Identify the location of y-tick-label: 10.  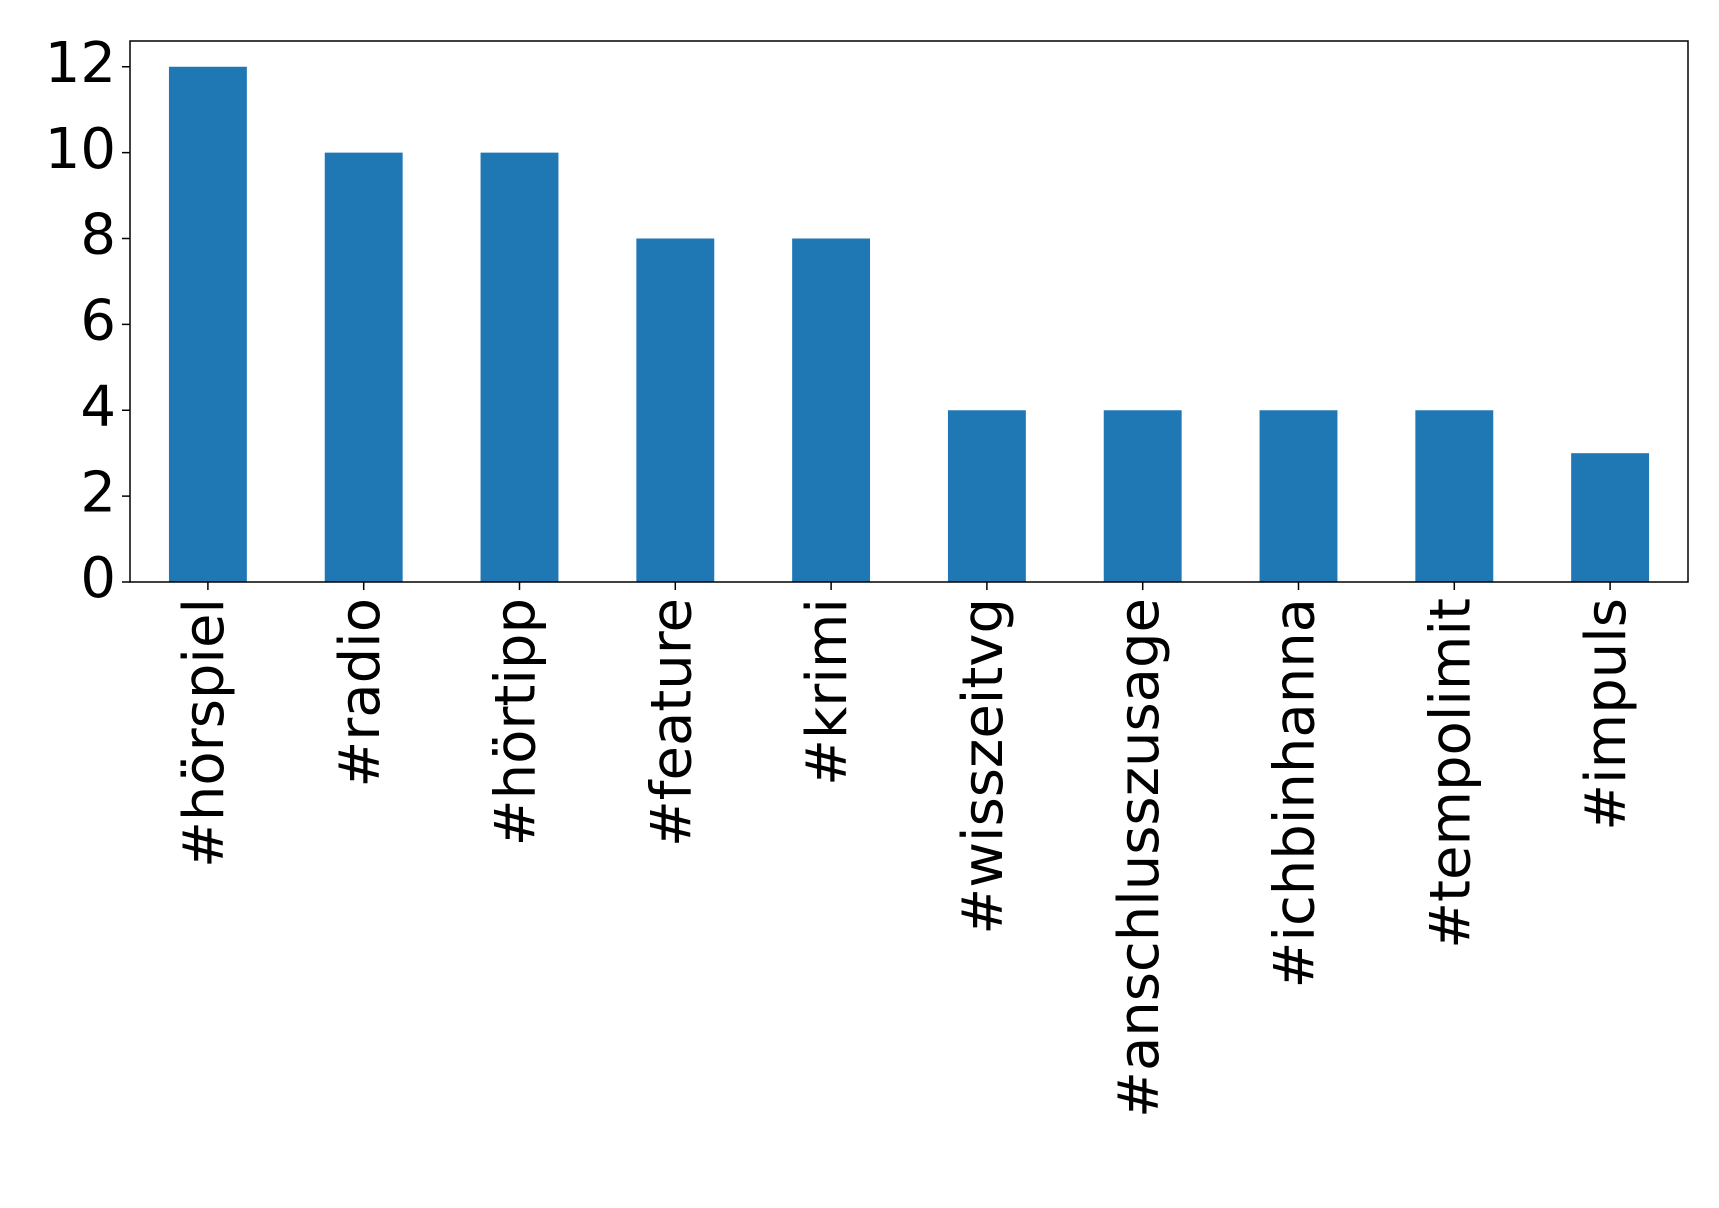
(80, 149).